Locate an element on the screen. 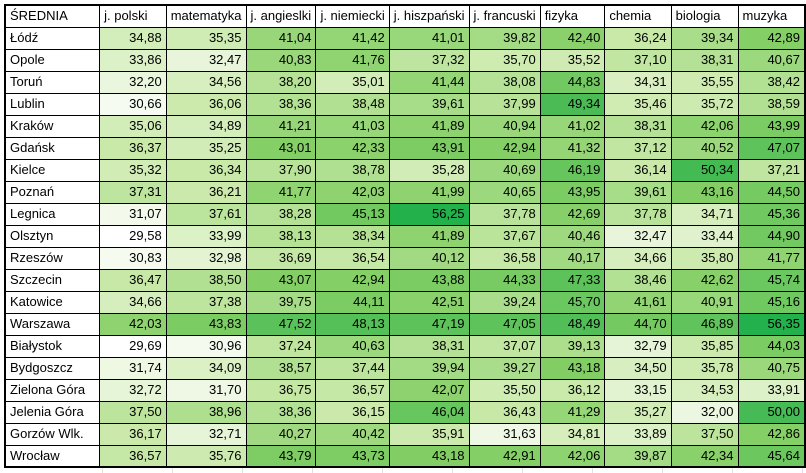 This screenshot has width=806, height=473. column-header: j. polski is located at coordinates (133, 16).